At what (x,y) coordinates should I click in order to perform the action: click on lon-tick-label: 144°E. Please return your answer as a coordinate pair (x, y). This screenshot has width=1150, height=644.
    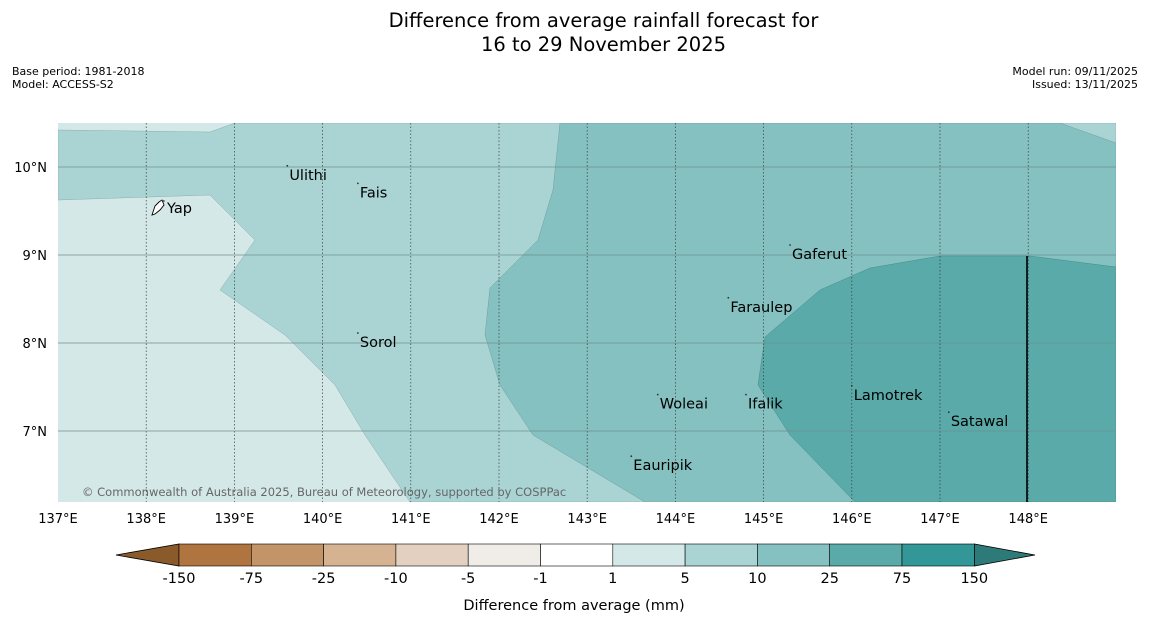
    Looking at the image, I should click on (676, 519).